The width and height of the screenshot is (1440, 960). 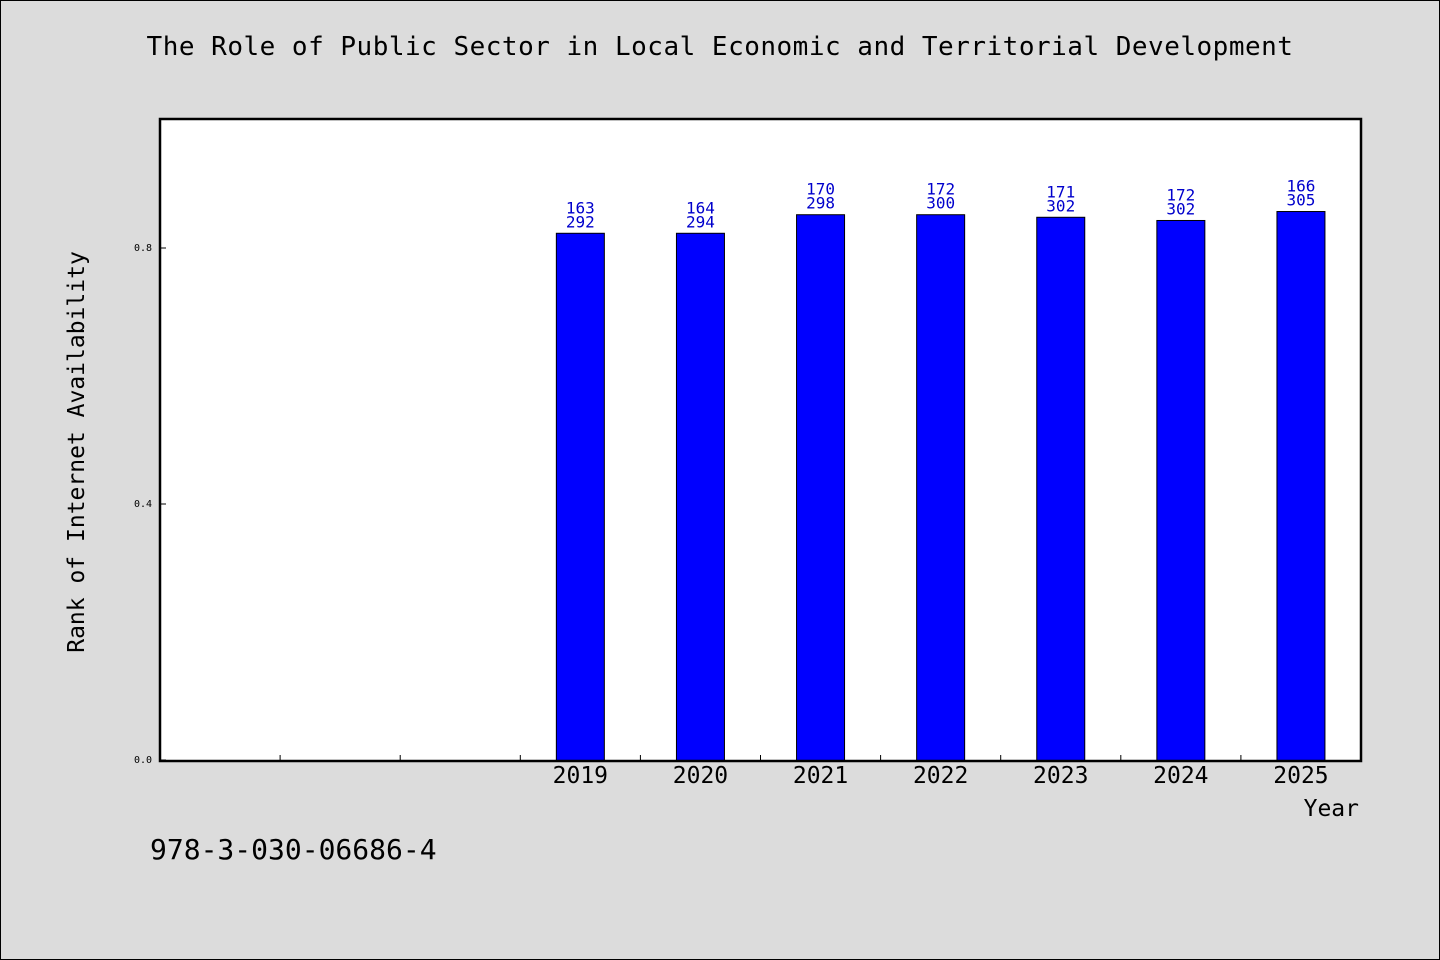 What do you see at coordinates (1180, 194) in the screenshot?
I see `bar-label-top-2024: 172` at bounding box center [1180, 194].